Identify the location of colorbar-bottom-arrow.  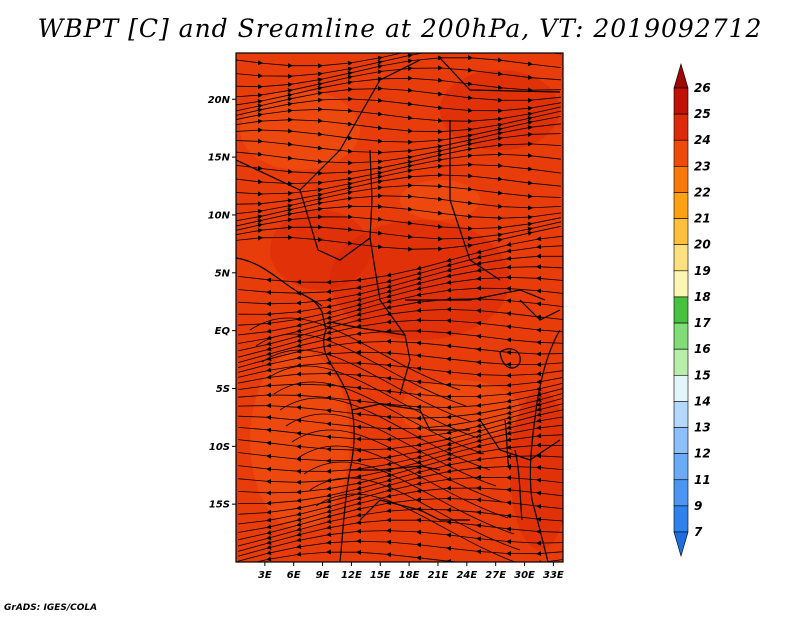
(681, 544).